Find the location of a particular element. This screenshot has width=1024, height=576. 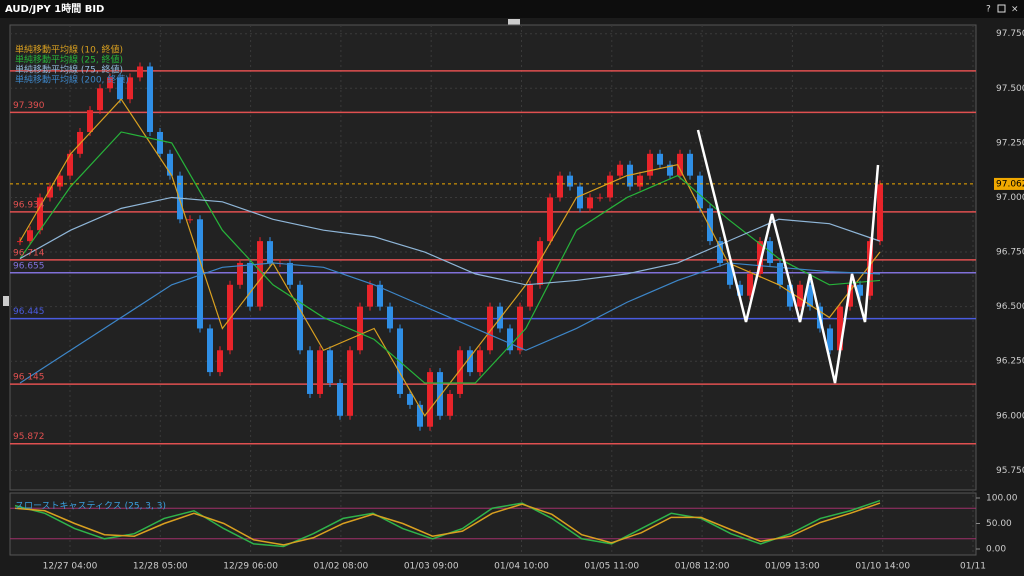

current-price-label: 97.062 is located at coordinates (1010, 184).